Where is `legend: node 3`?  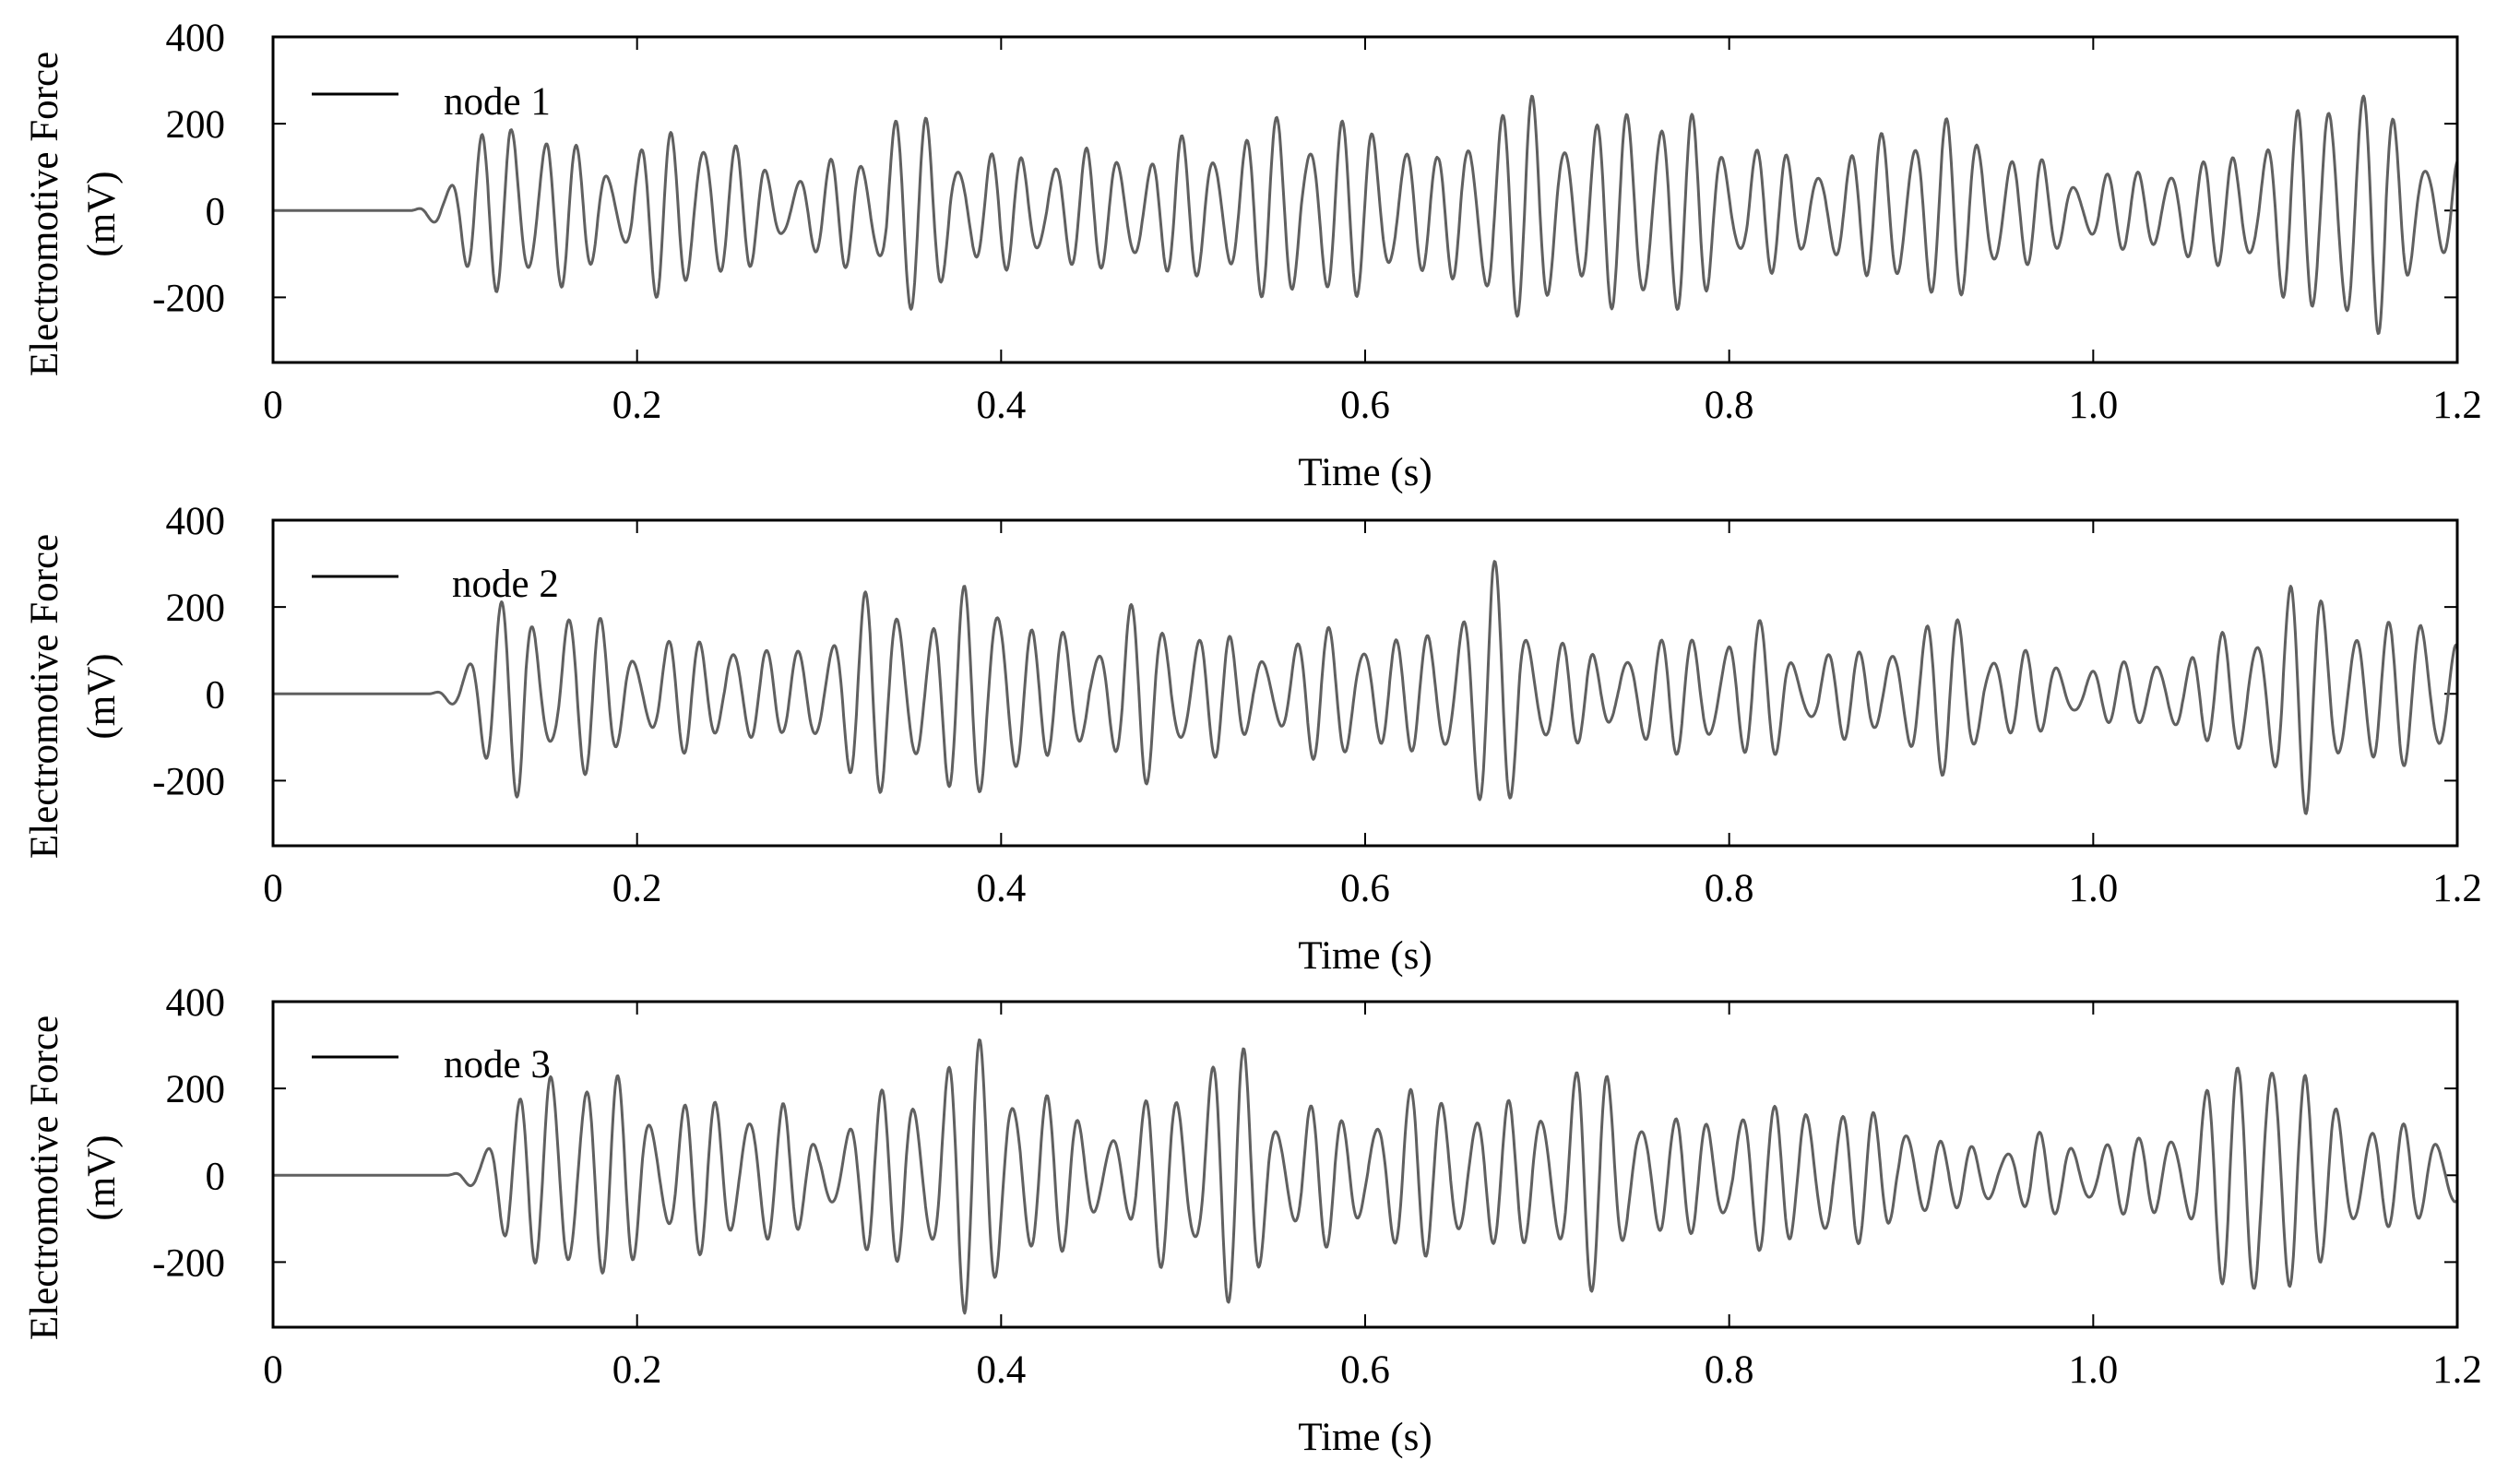
legend: node 3 is located at coordinates (431, 1064).